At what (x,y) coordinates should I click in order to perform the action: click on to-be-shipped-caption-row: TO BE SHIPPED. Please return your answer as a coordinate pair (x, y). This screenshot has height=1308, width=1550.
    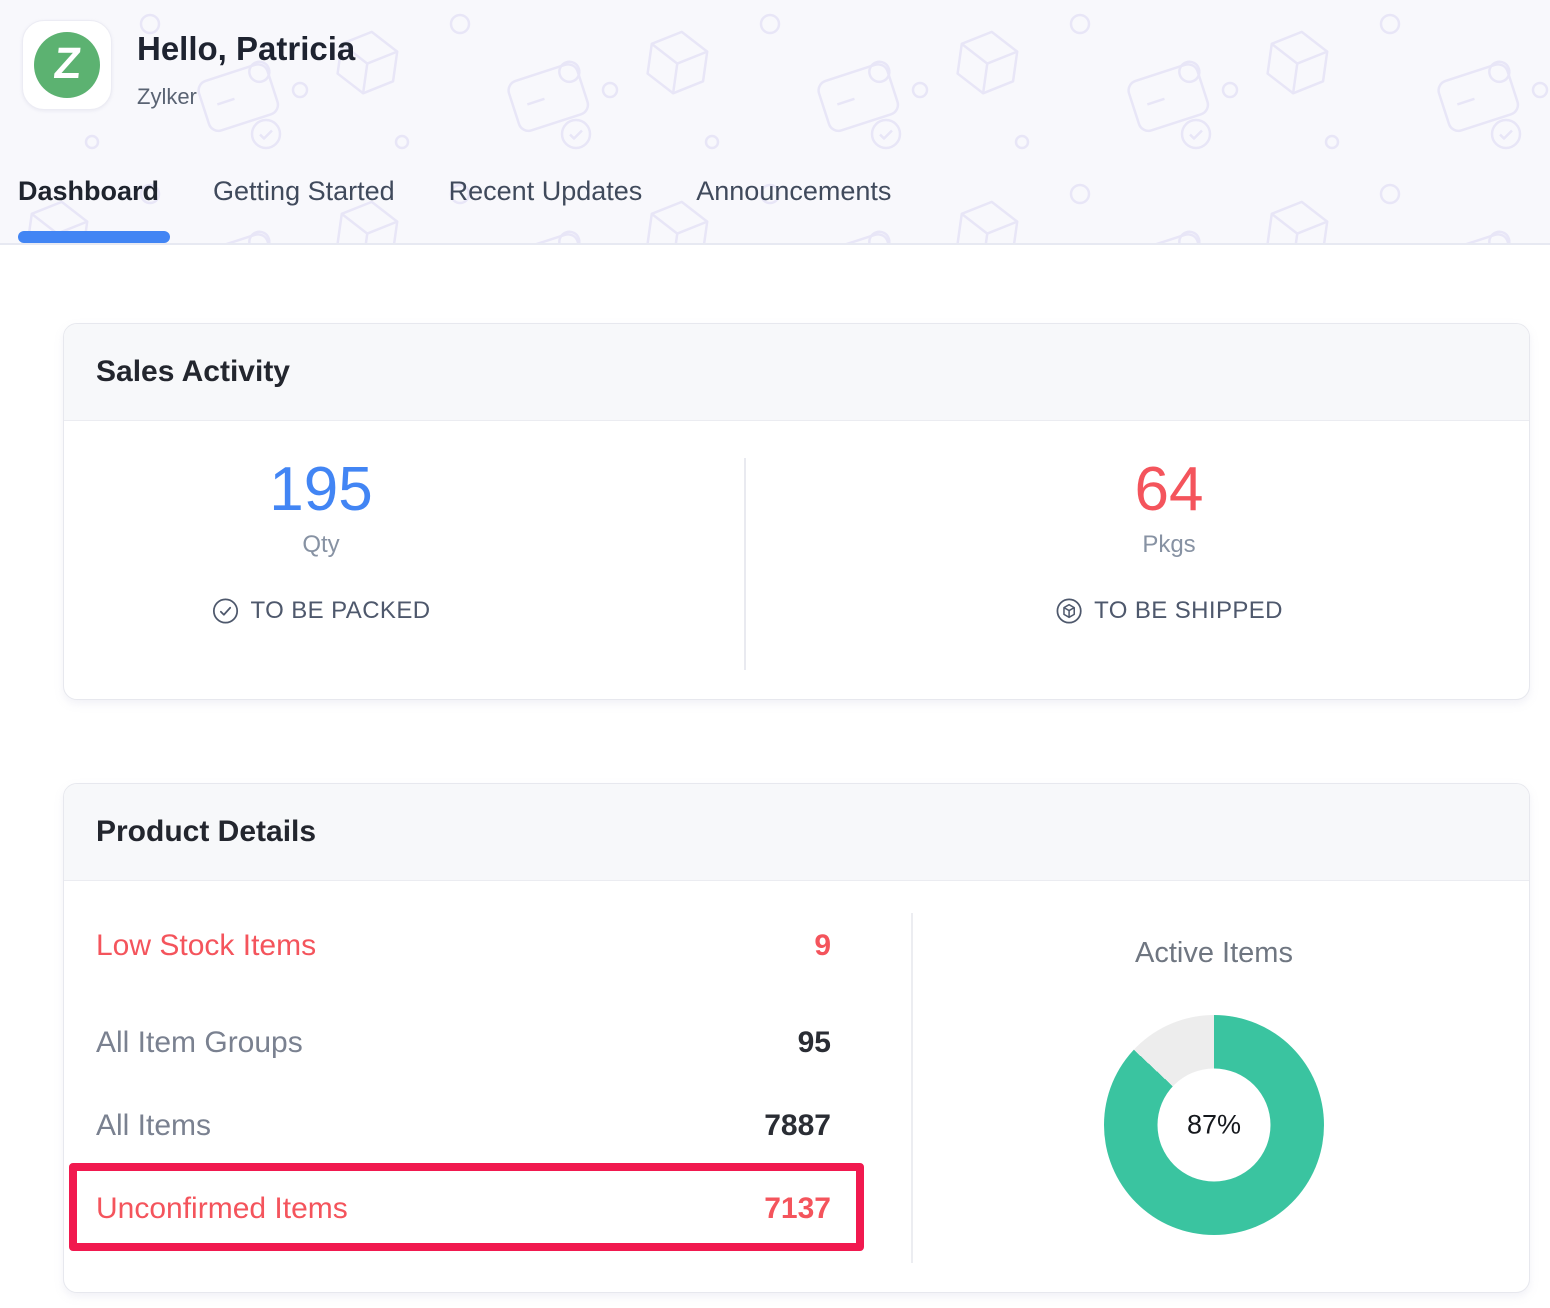
    Looking at the image, I should click on (1169, 611).